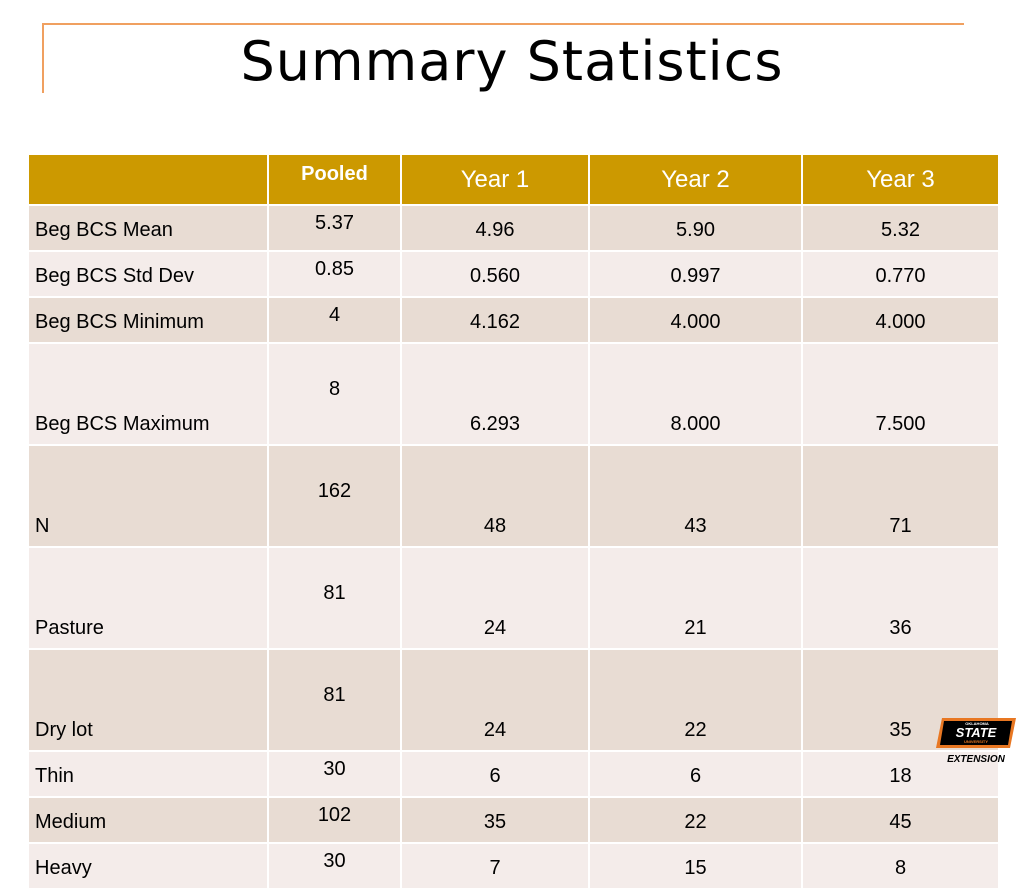  I want to click on pooled-cell: 162, so click(334, 496).